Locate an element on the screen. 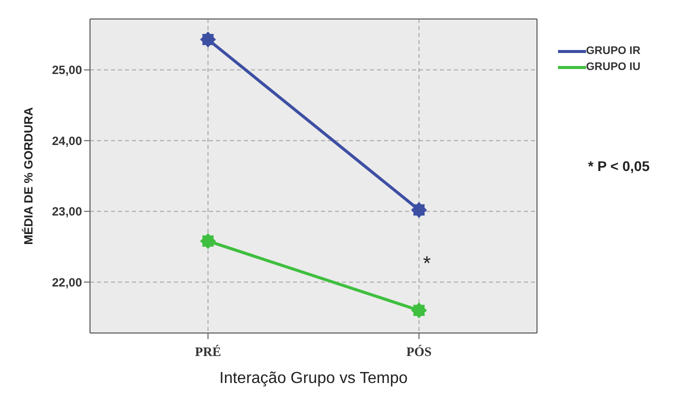 This screenshot has height=401, width=683. y-tick-label: 23,00 is located at coordinates (67, 211).